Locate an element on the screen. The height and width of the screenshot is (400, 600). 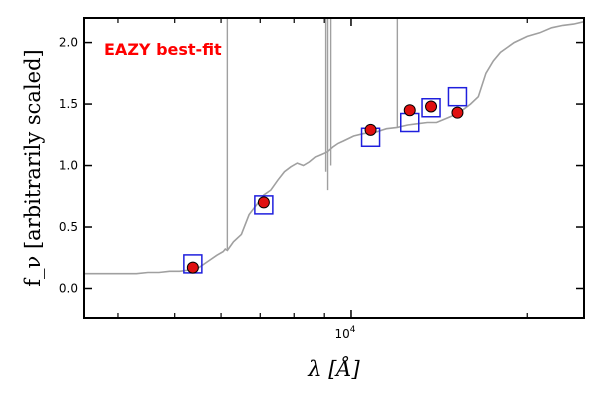
y-tick-label: 0.0 is located at coordinates (68, 288).